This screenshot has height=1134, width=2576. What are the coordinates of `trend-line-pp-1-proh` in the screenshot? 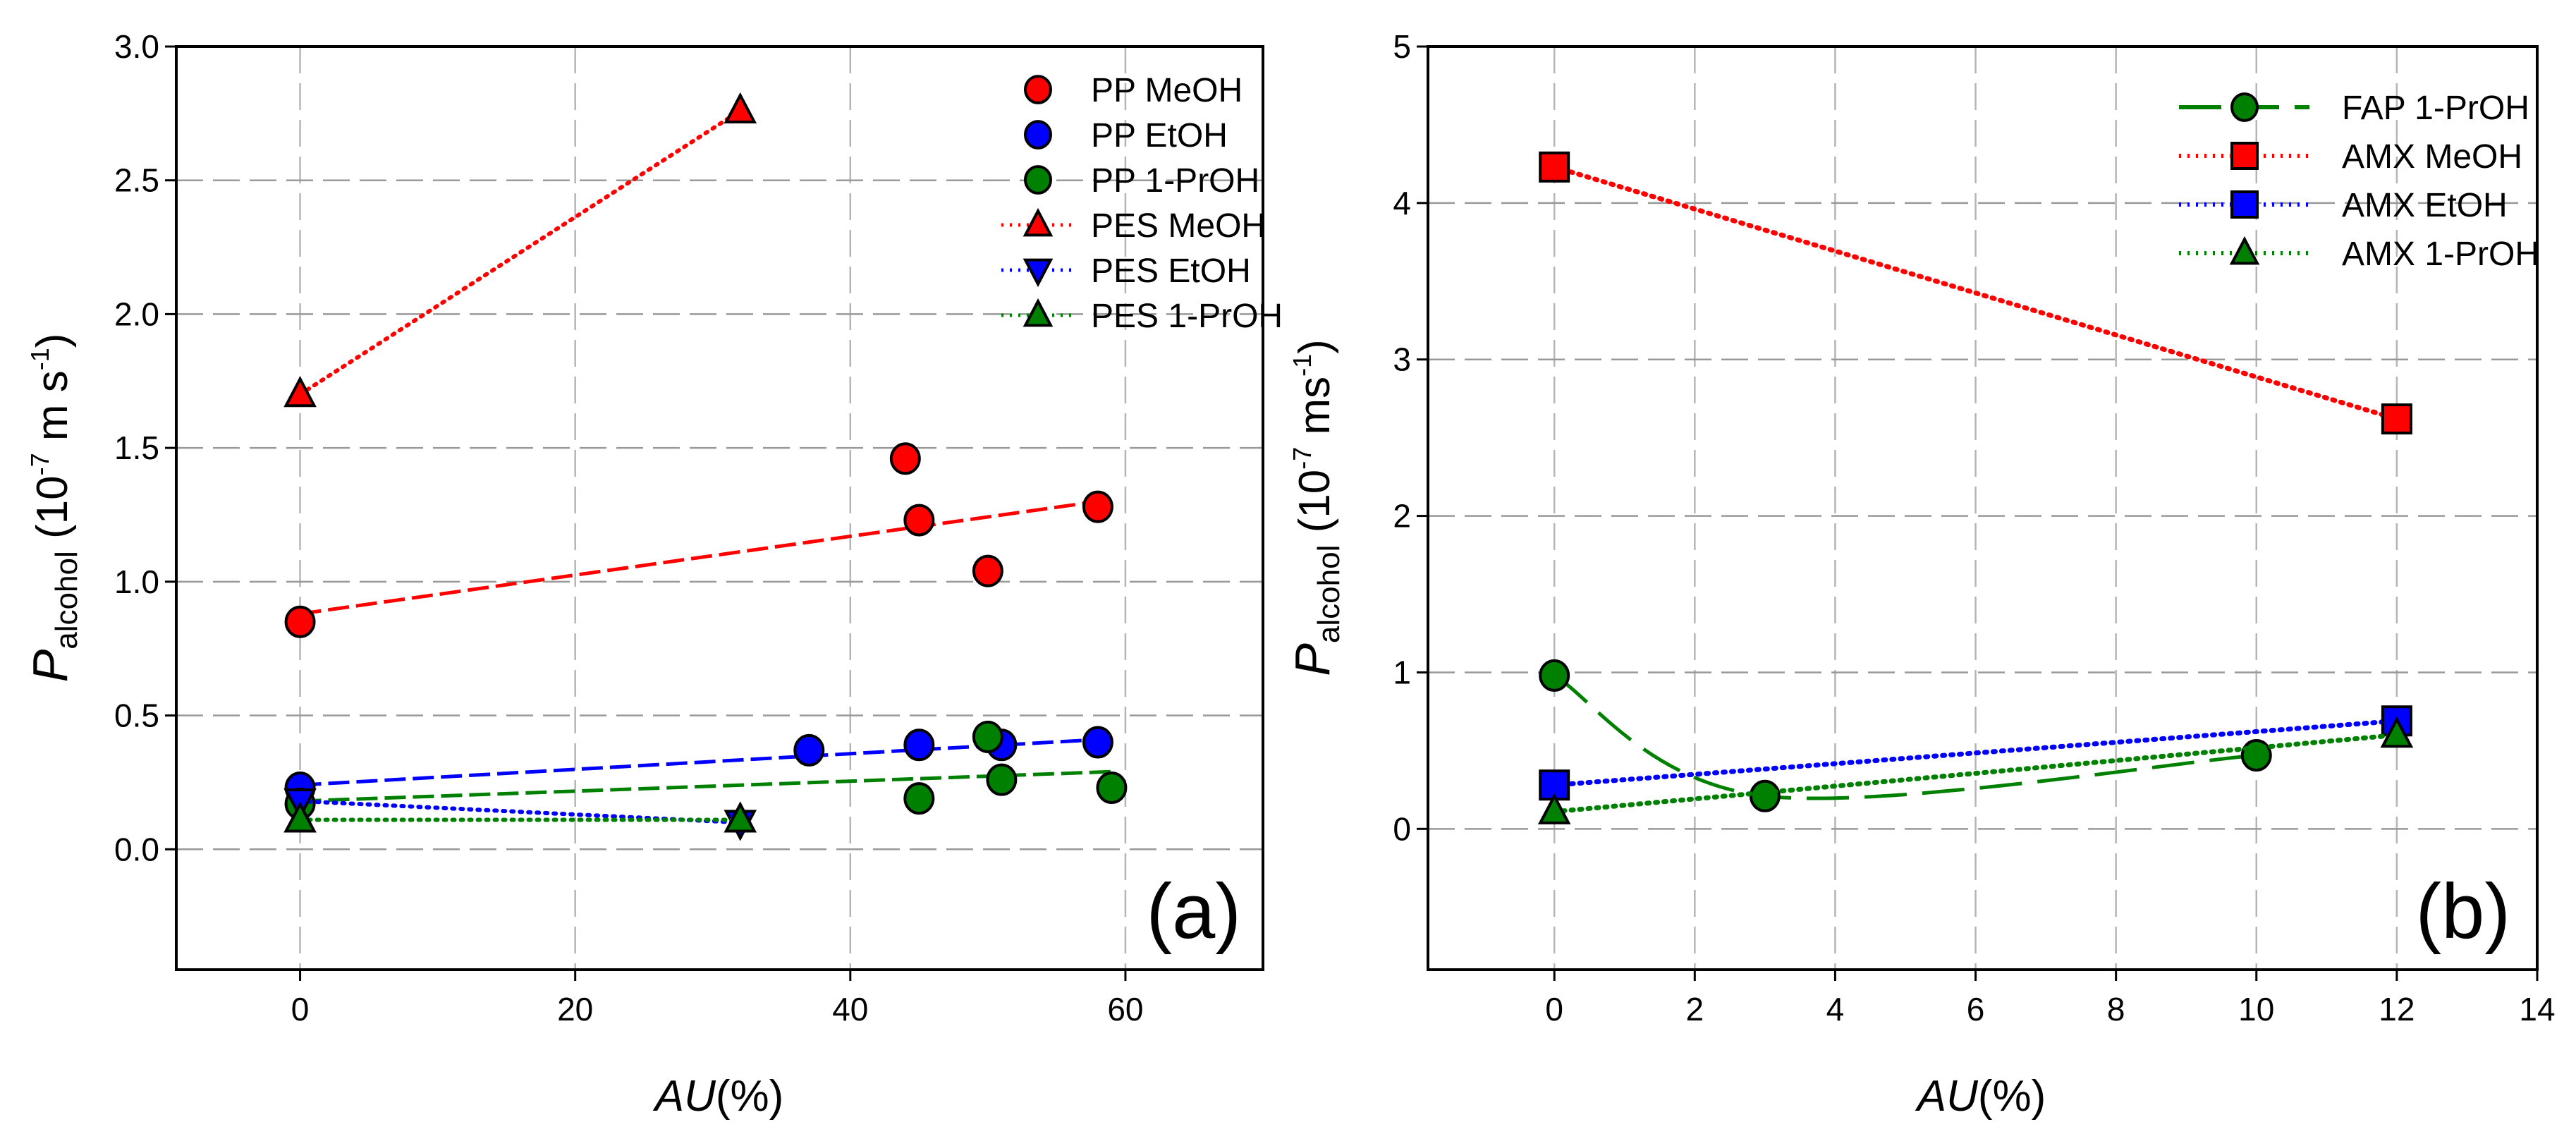 It's located at (706, 786).